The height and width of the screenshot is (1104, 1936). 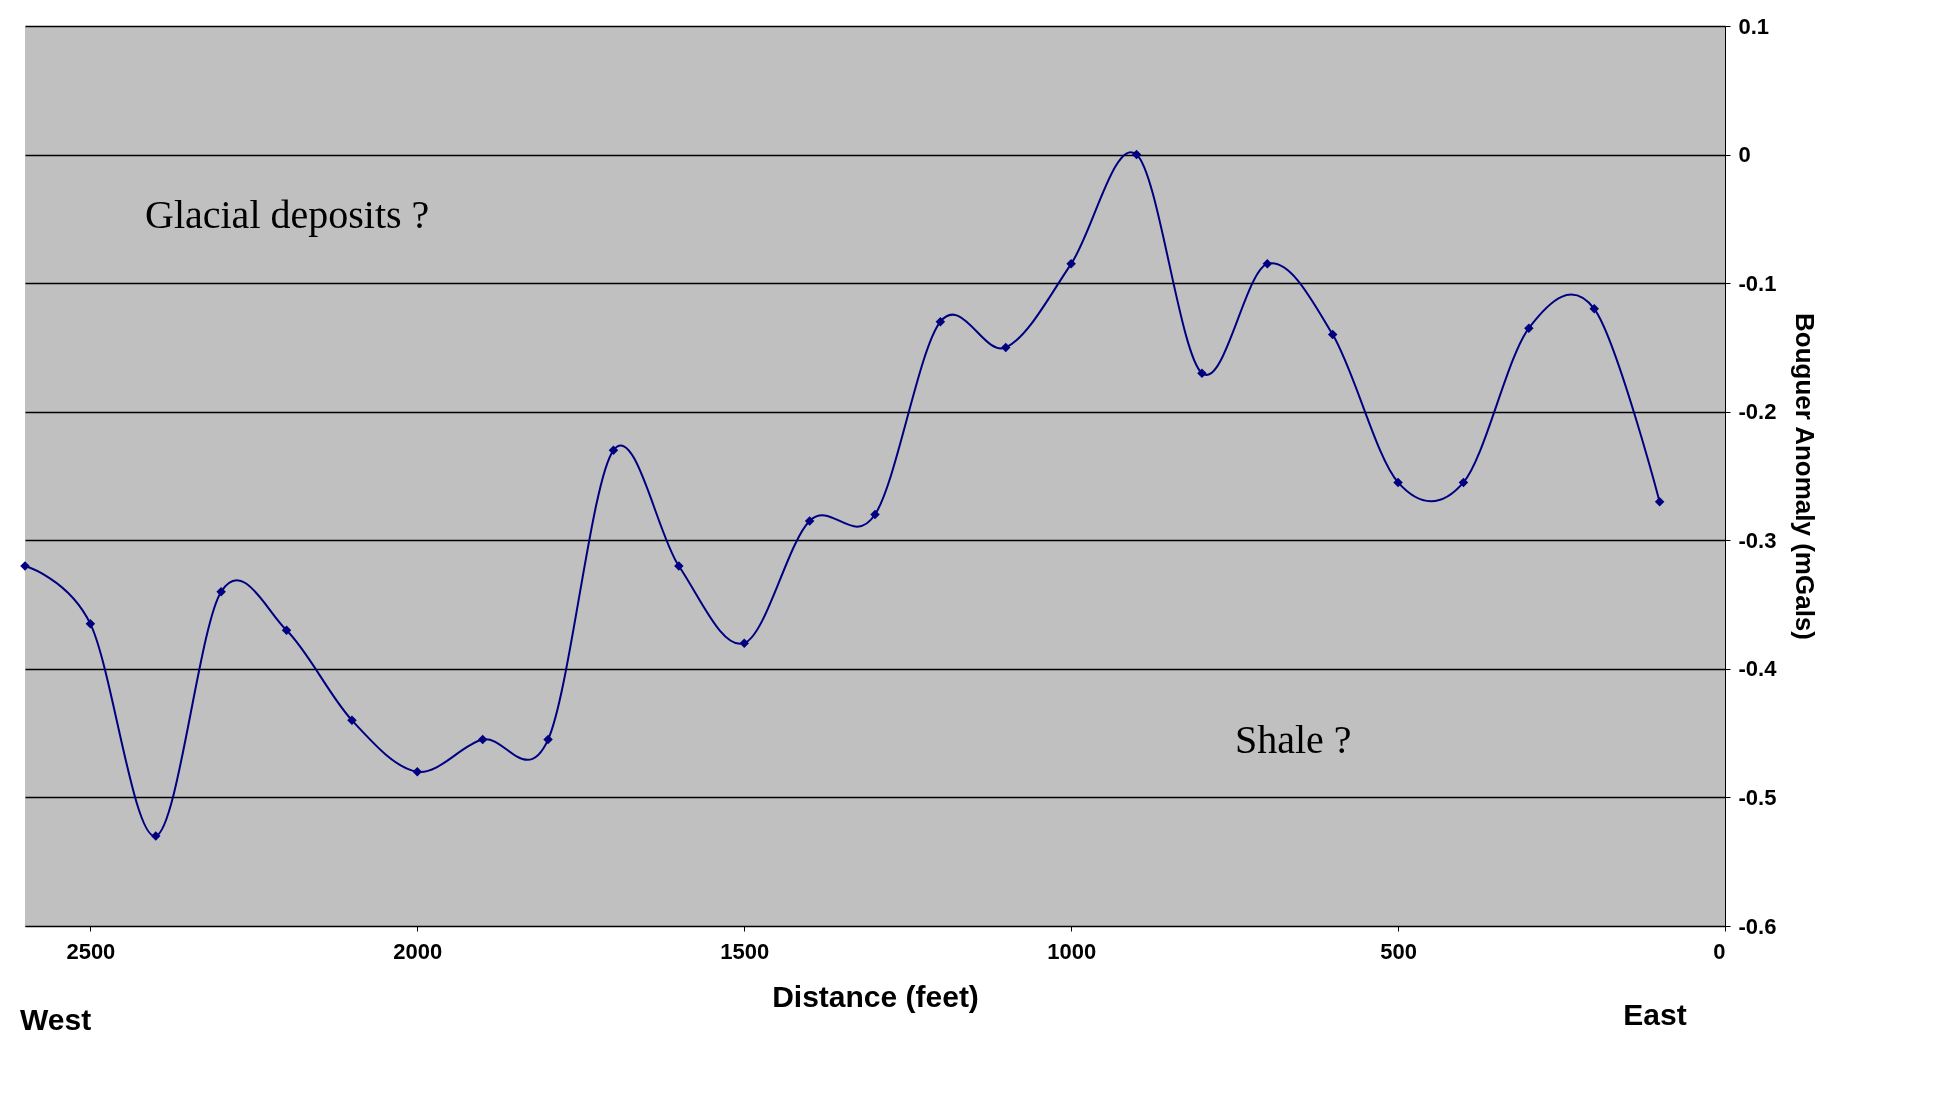 What do you see at coordinates (745, 951) in the screenshot?
I see `x-tick-label: 1500` at bounding box center [745, 951].